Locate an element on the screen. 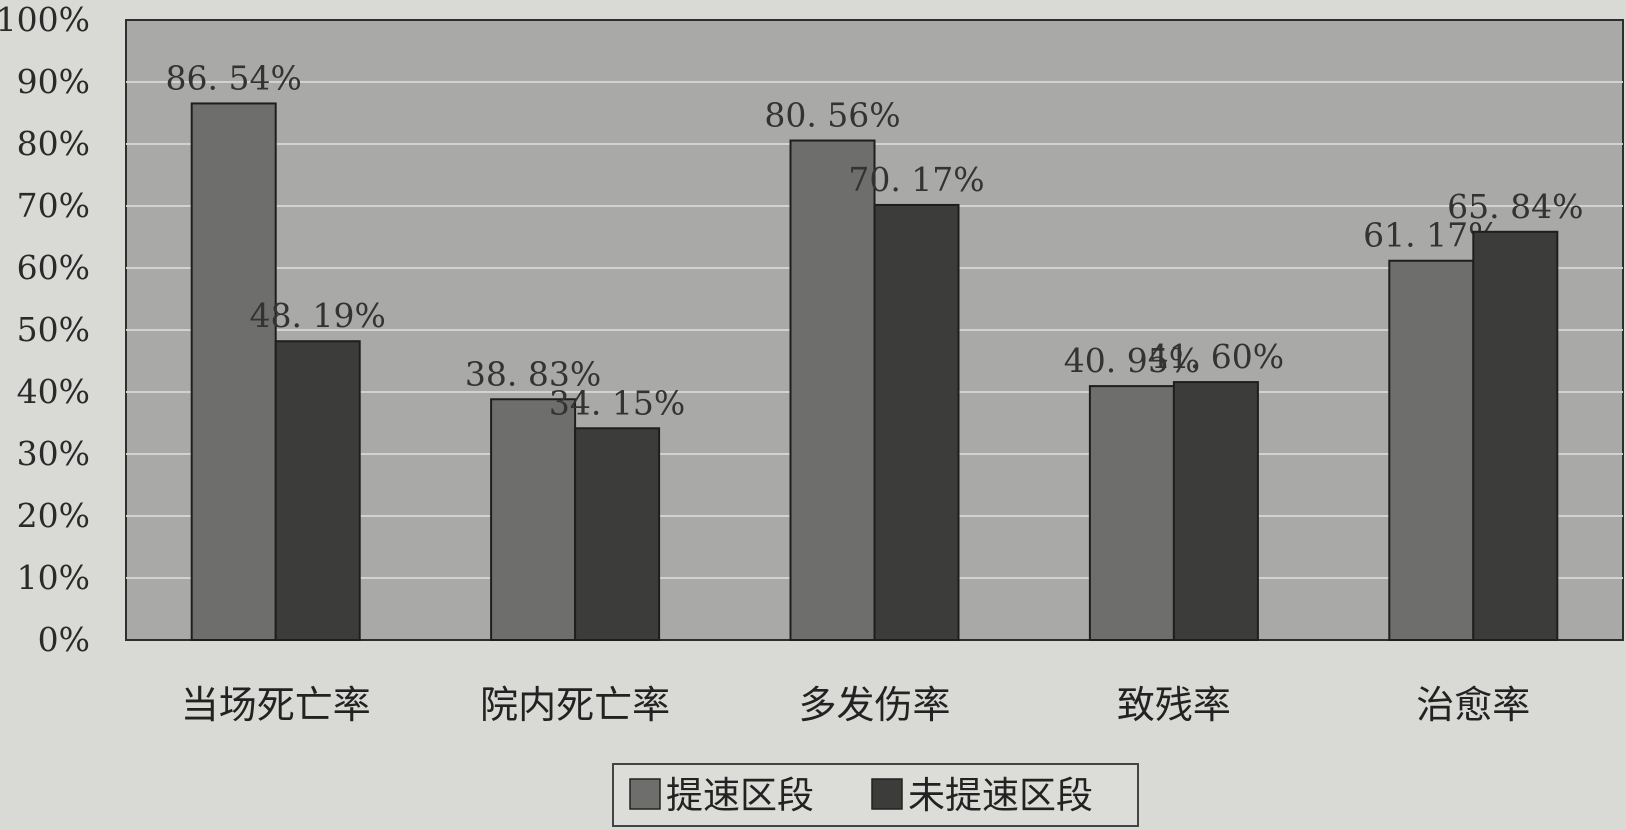 The height and width of the screenshot is (830, 1626). y-tick-label: 60% is located at coordinates (53, 267).